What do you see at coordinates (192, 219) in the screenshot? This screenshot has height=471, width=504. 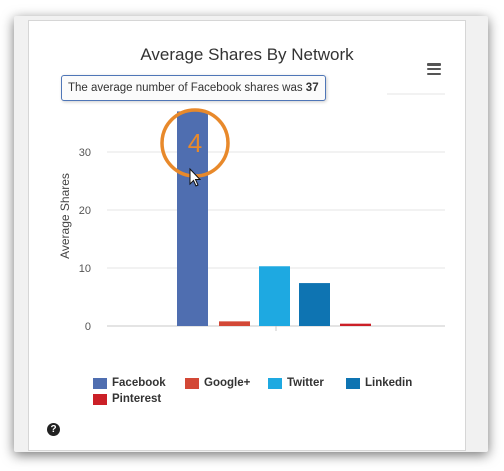 I see `bar-facebook` at bounding box center [192, 219].